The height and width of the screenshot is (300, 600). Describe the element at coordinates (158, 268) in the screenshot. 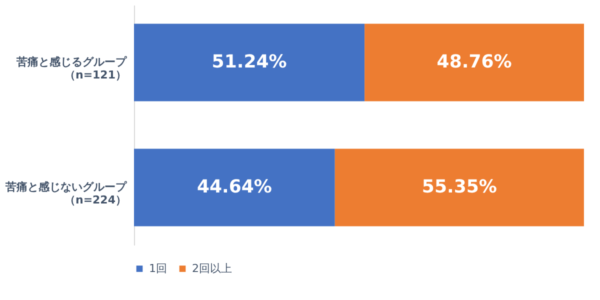

I see `legend-label: 1回` at that location.